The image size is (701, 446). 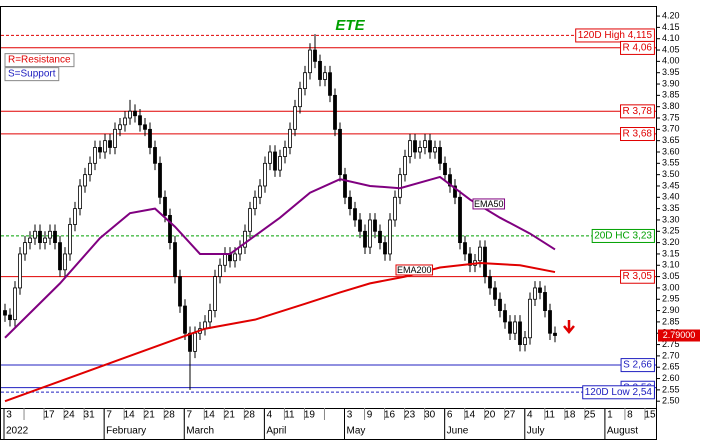 I want to click on indicator-label: EMA50, so click(x=489, y=204).